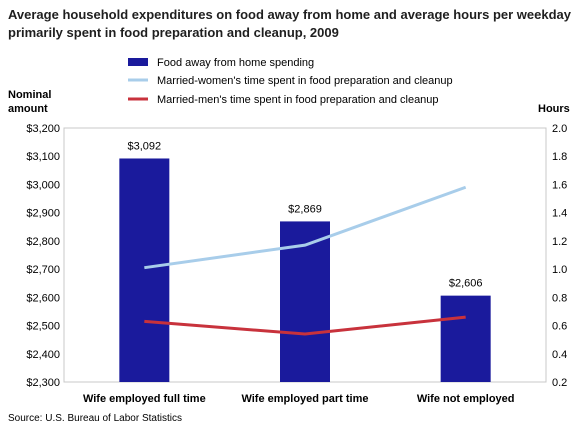 This screenshot has height=432, width=582. Describe the element at coordinates (43, 157) in the screenshot. I see `left-tick-label: $3,100` at that location.